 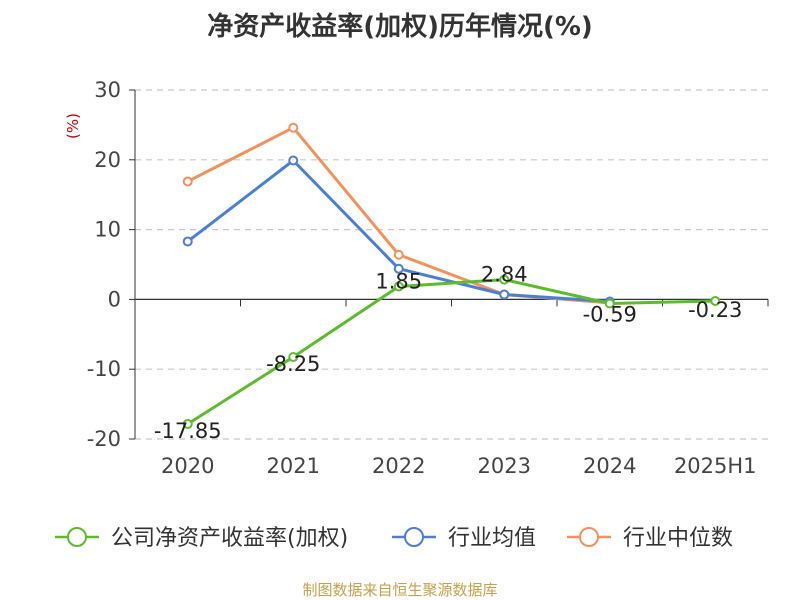 What do you see at coordinates (715, 466) in the screenshot?
I see `x-tick-label: 2025H1` at bounding box center [715, 466].